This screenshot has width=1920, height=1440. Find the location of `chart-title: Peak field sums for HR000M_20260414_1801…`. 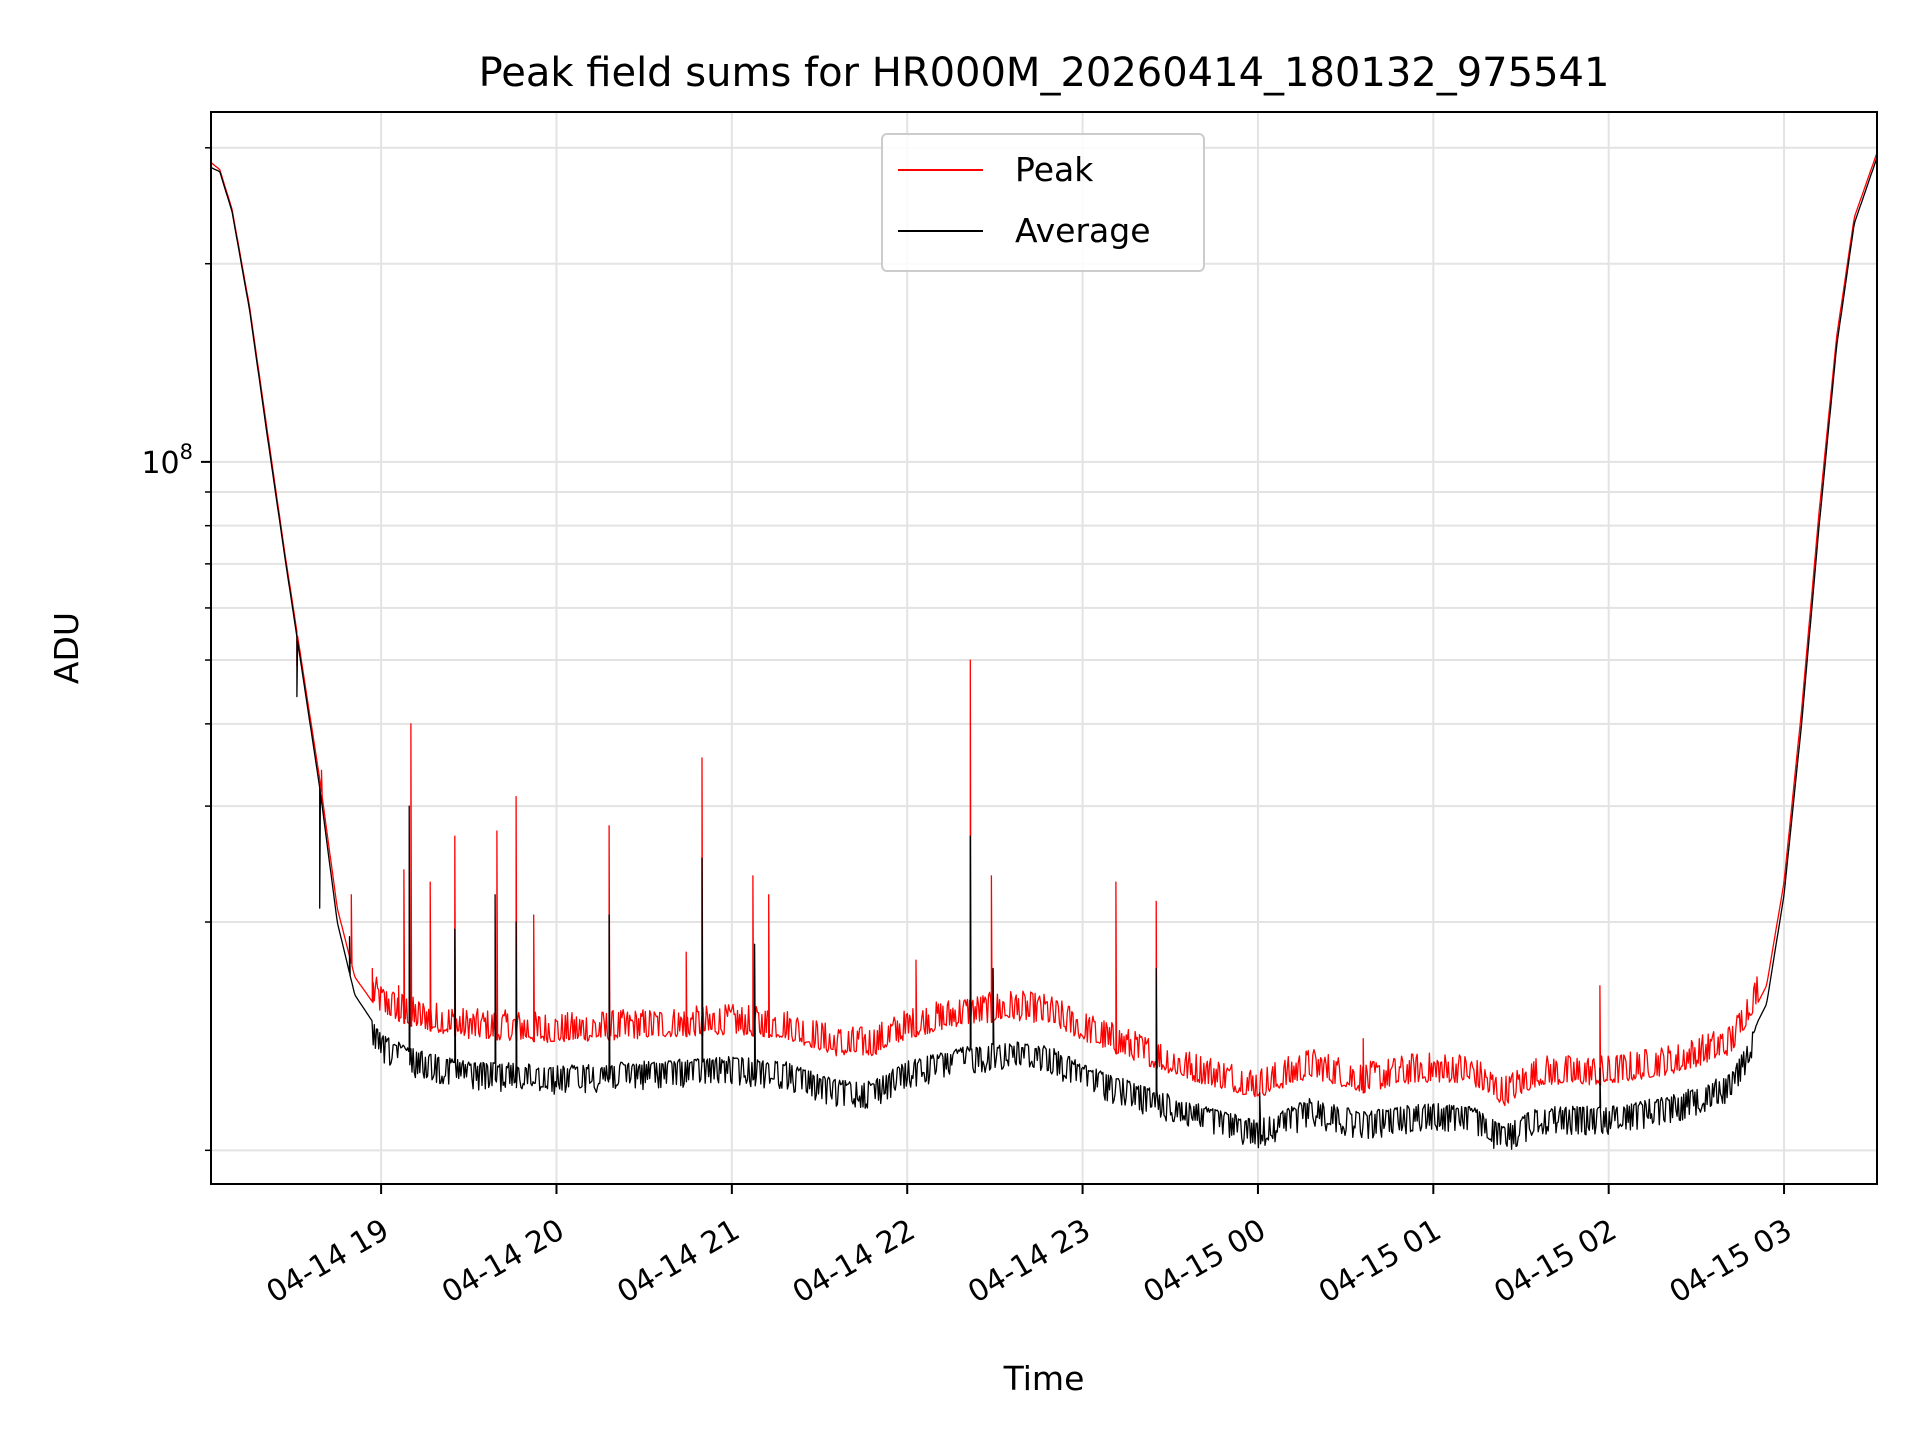

chart-title: Peak field sums for HR000M_20260414_1801… is located at coordinates (1044, 73).